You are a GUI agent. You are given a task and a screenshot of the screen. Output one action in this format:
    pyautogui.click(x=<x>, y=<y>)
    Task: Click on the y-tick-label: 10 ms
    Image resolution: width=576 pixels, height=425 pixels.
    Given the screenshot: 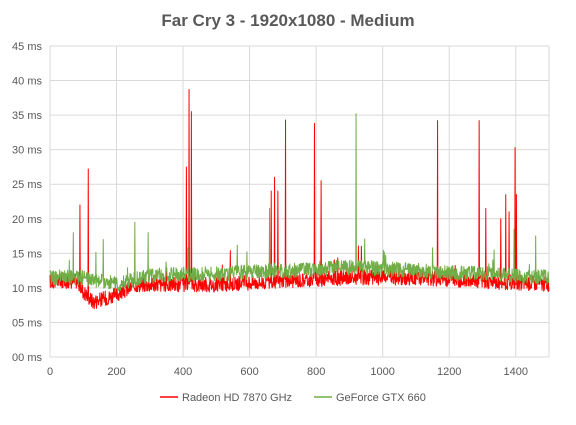 What is the action you would take?
    pyautogui.click(x=27, y=289)
    